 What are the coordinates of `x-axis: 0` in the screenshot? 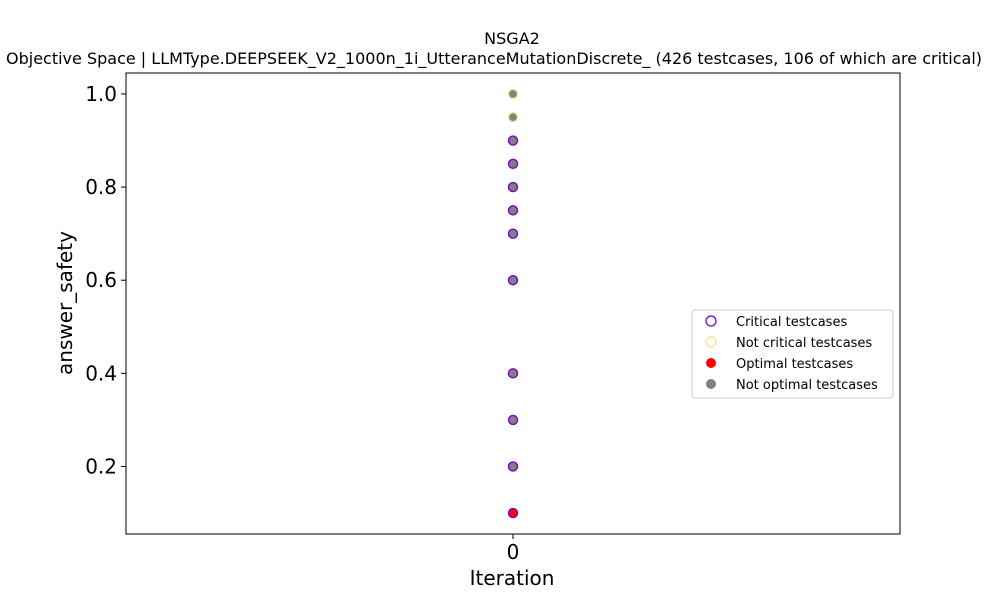 It's located at (513, 549).